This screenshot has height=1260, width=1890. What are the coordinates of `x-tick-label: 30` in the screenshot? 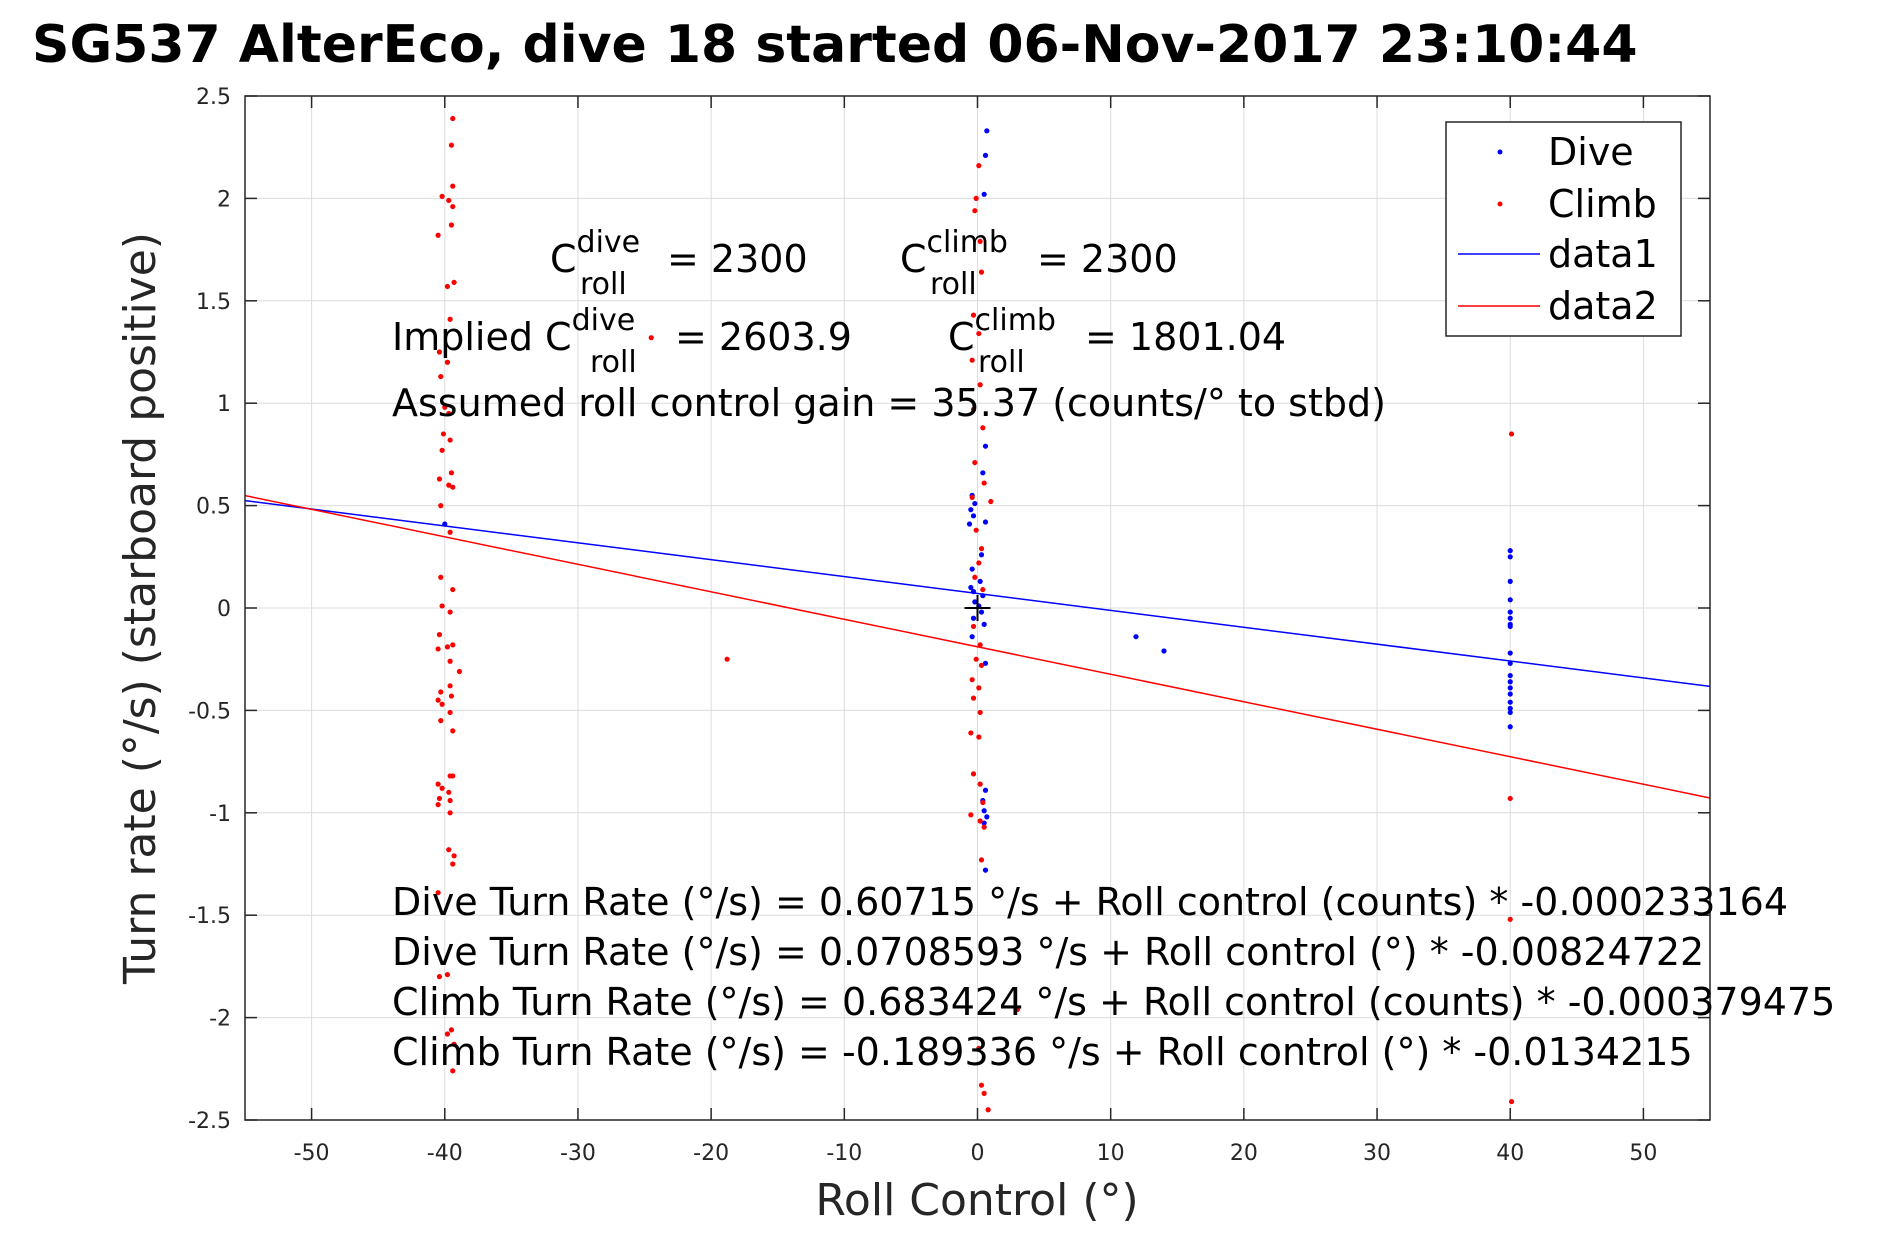 It's located at (1377, 1153).